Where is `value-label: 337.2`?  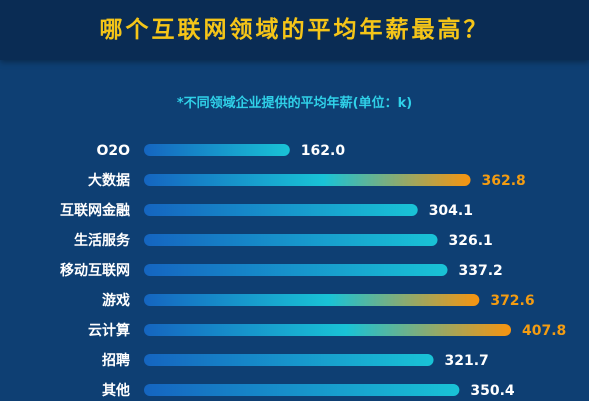 value-label: 337.2 is located at coordinates (480, 271).